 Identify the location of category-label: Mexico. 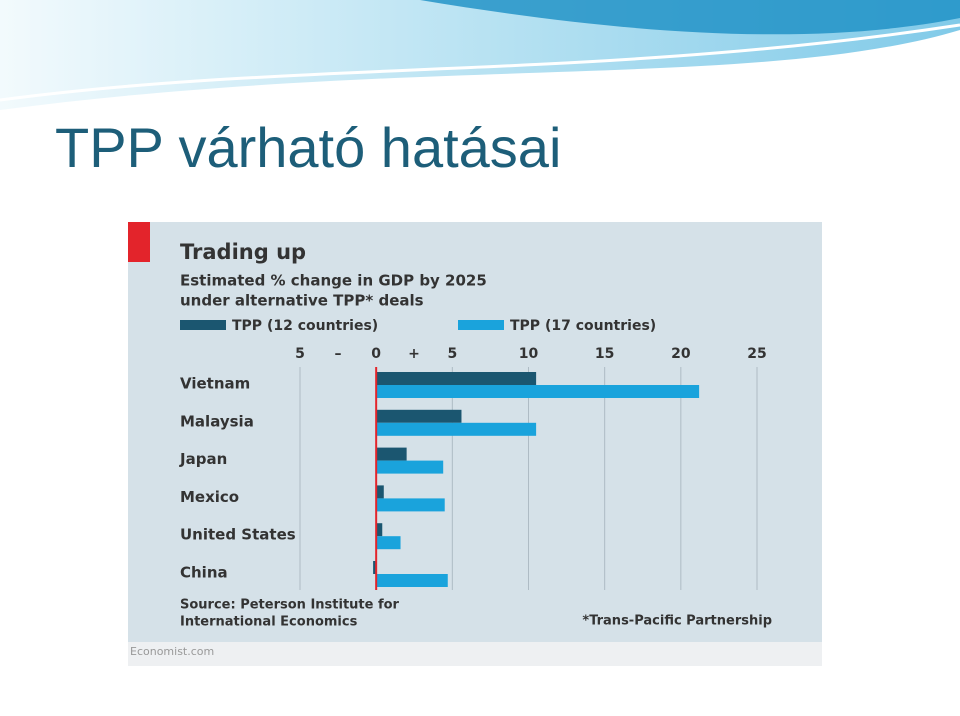
(209, 497).